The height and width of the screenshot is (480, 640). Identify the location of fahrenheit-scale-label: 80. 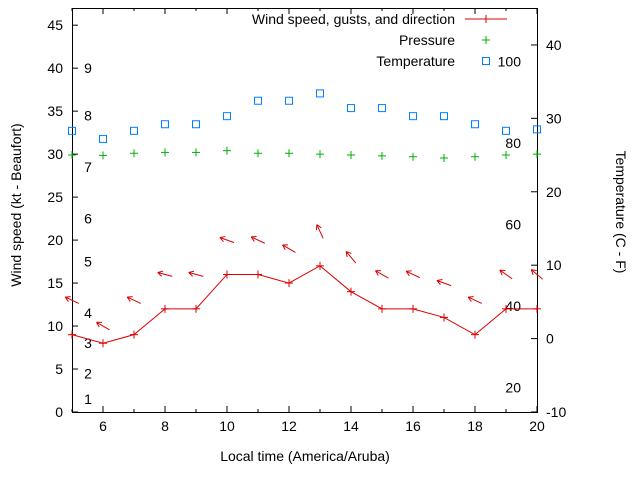
(513, 143).